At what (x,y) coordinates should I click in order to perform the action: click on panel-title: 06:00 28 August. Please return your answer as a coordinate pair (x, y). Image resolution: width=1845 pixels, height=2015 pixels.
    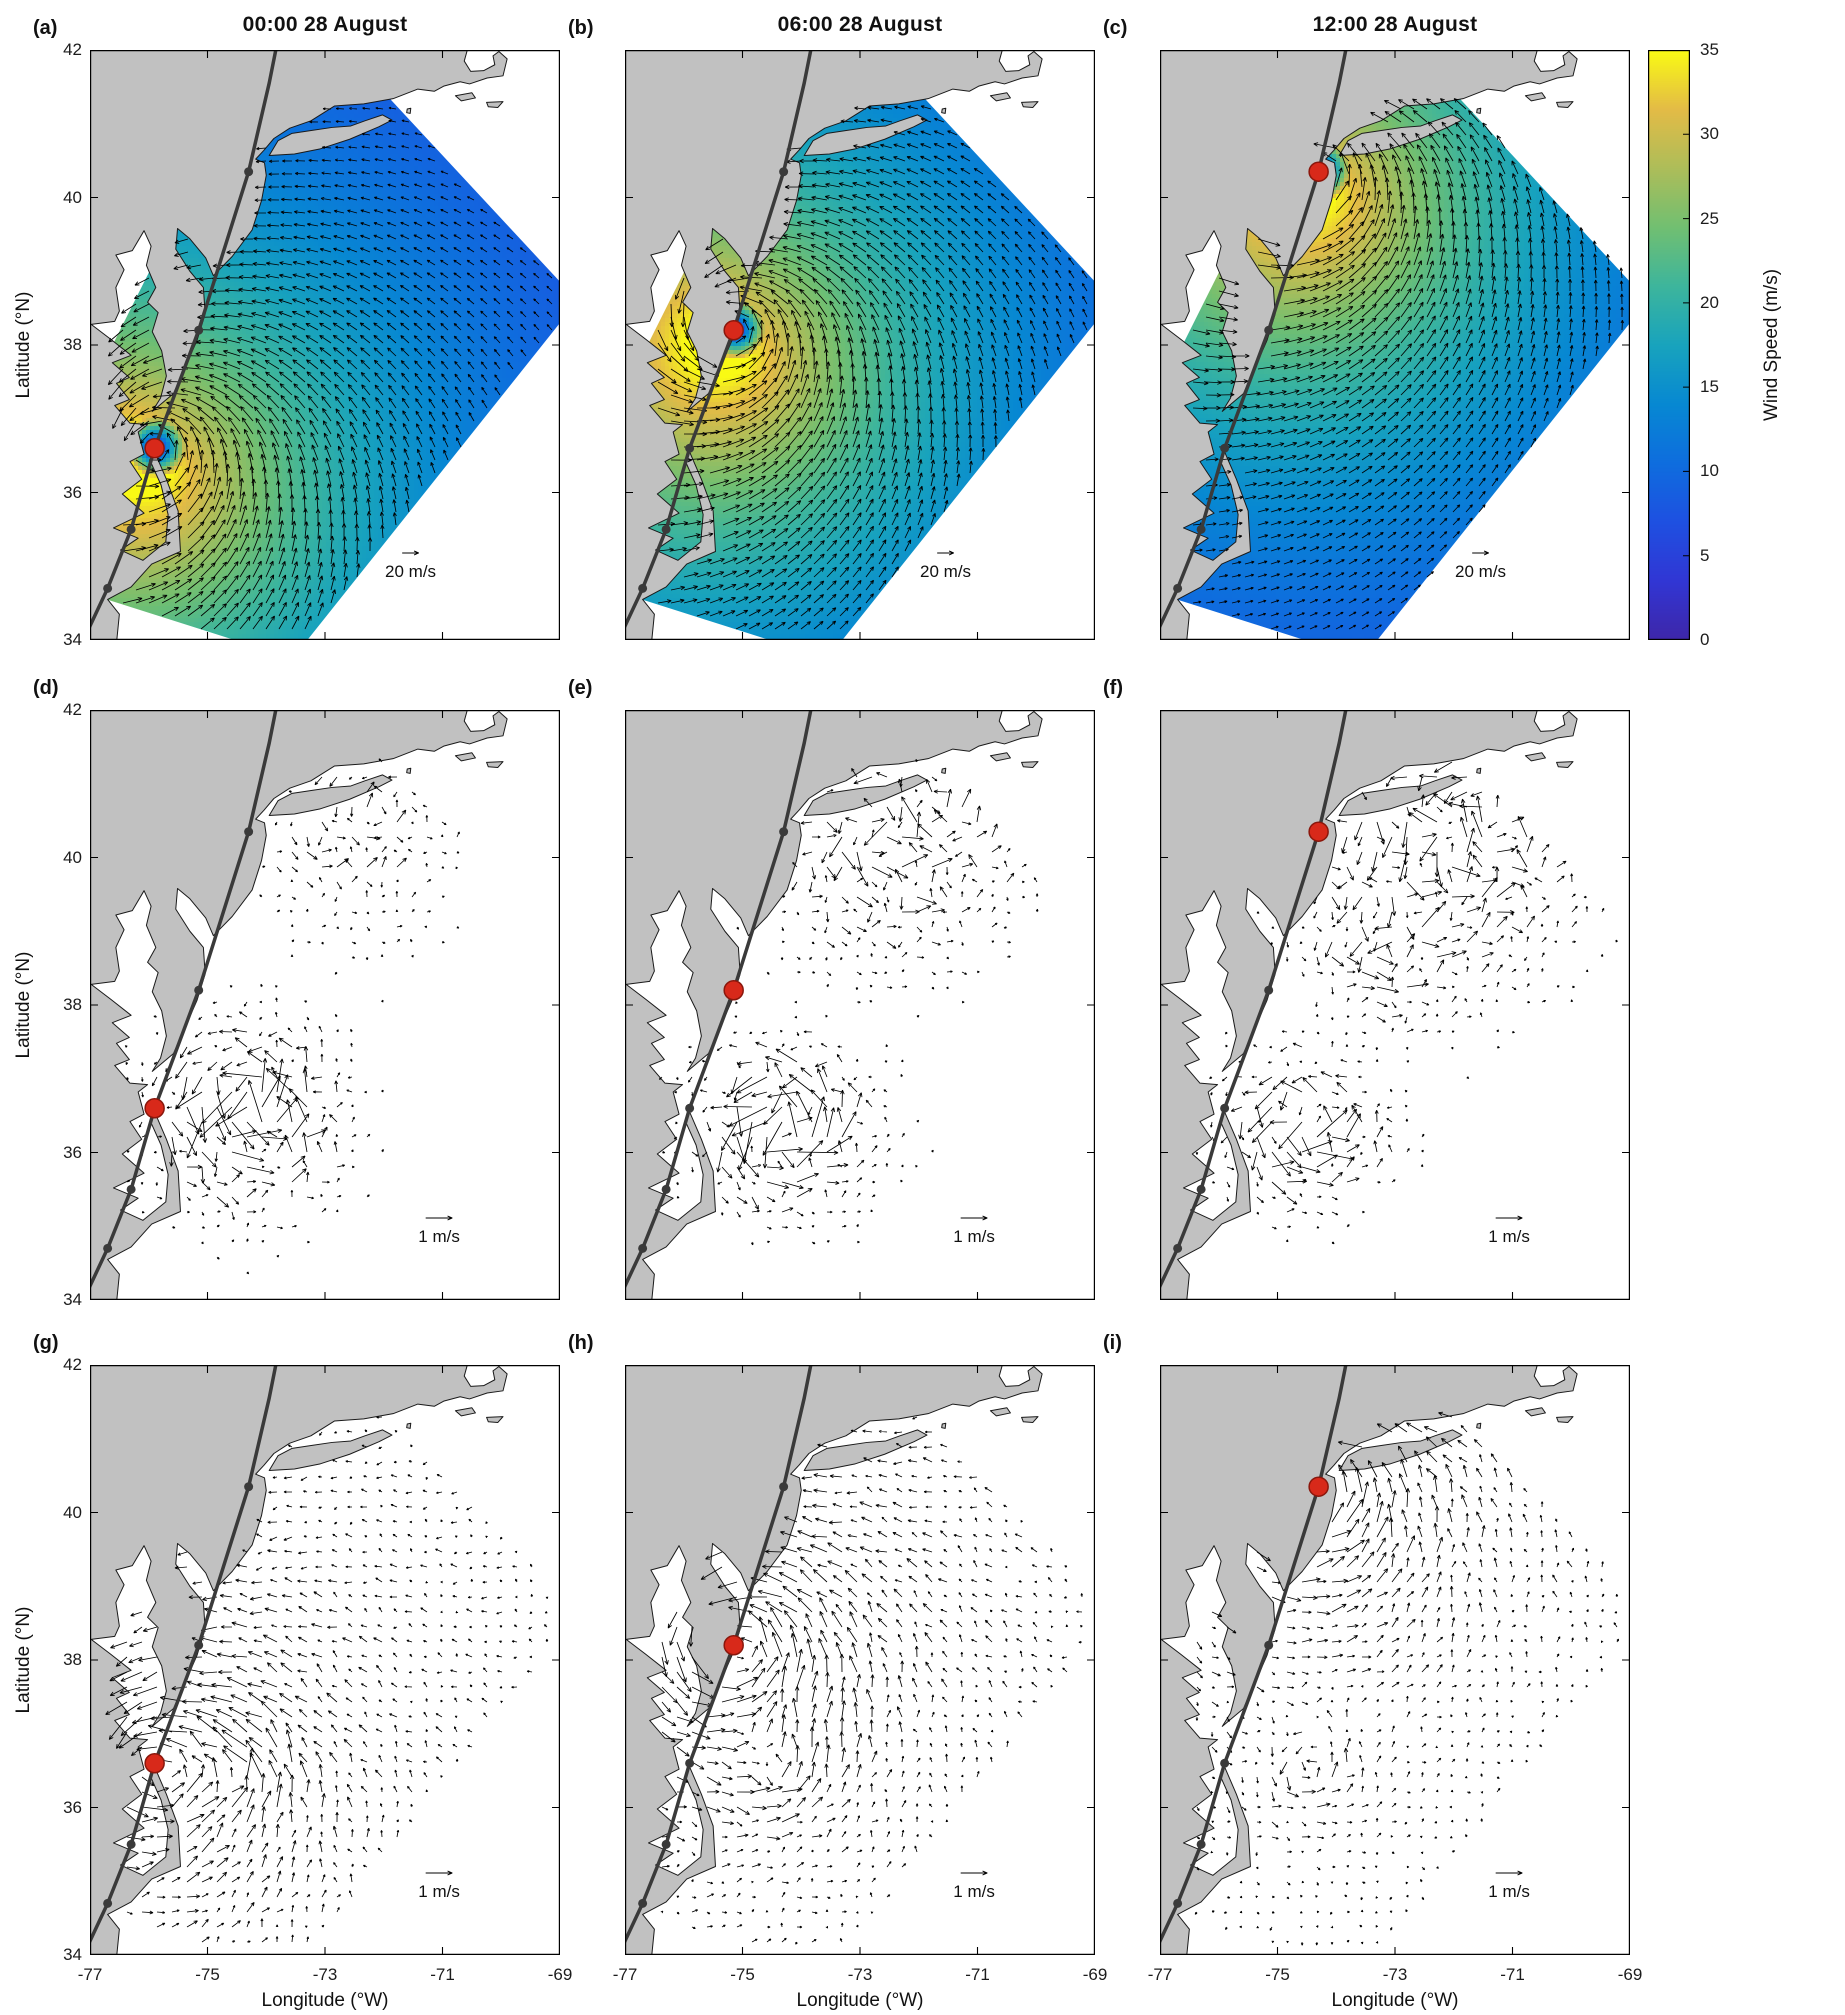
    Looking at the image, I should click on (860, 24).